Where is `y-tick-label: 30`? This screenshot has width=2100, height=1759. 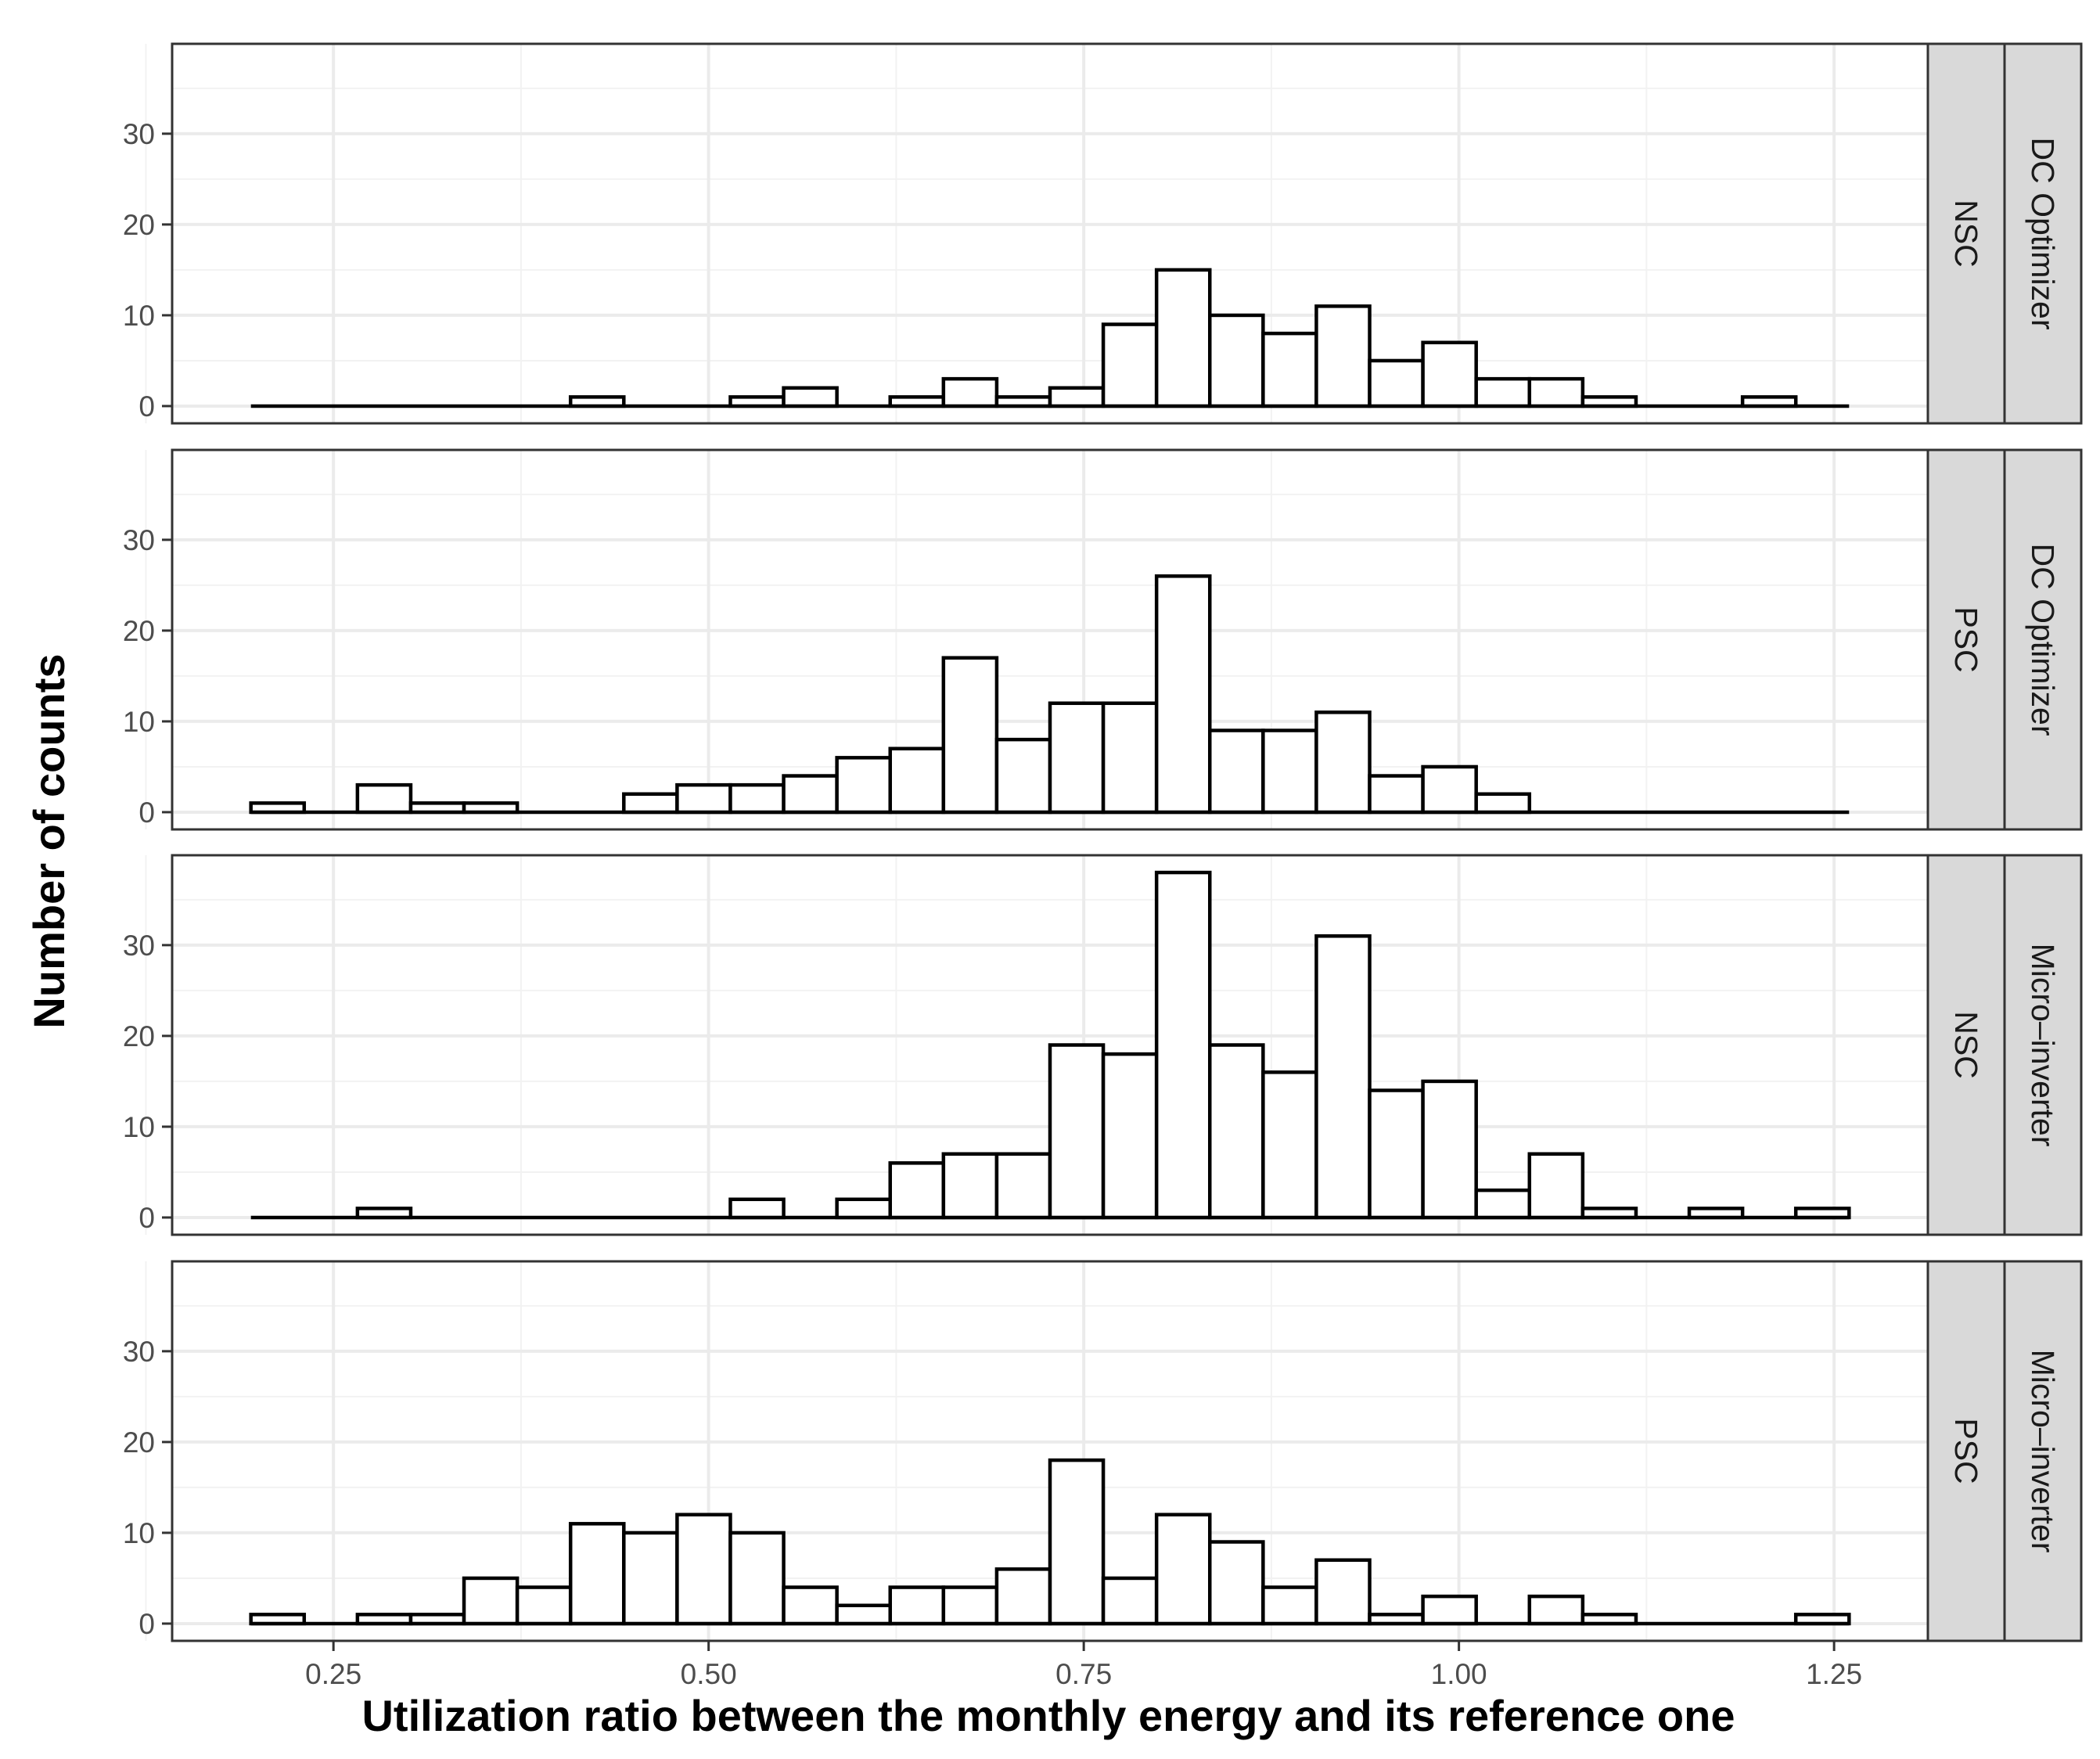 y-tick-label: 30 is located at coordinates (139, 946).